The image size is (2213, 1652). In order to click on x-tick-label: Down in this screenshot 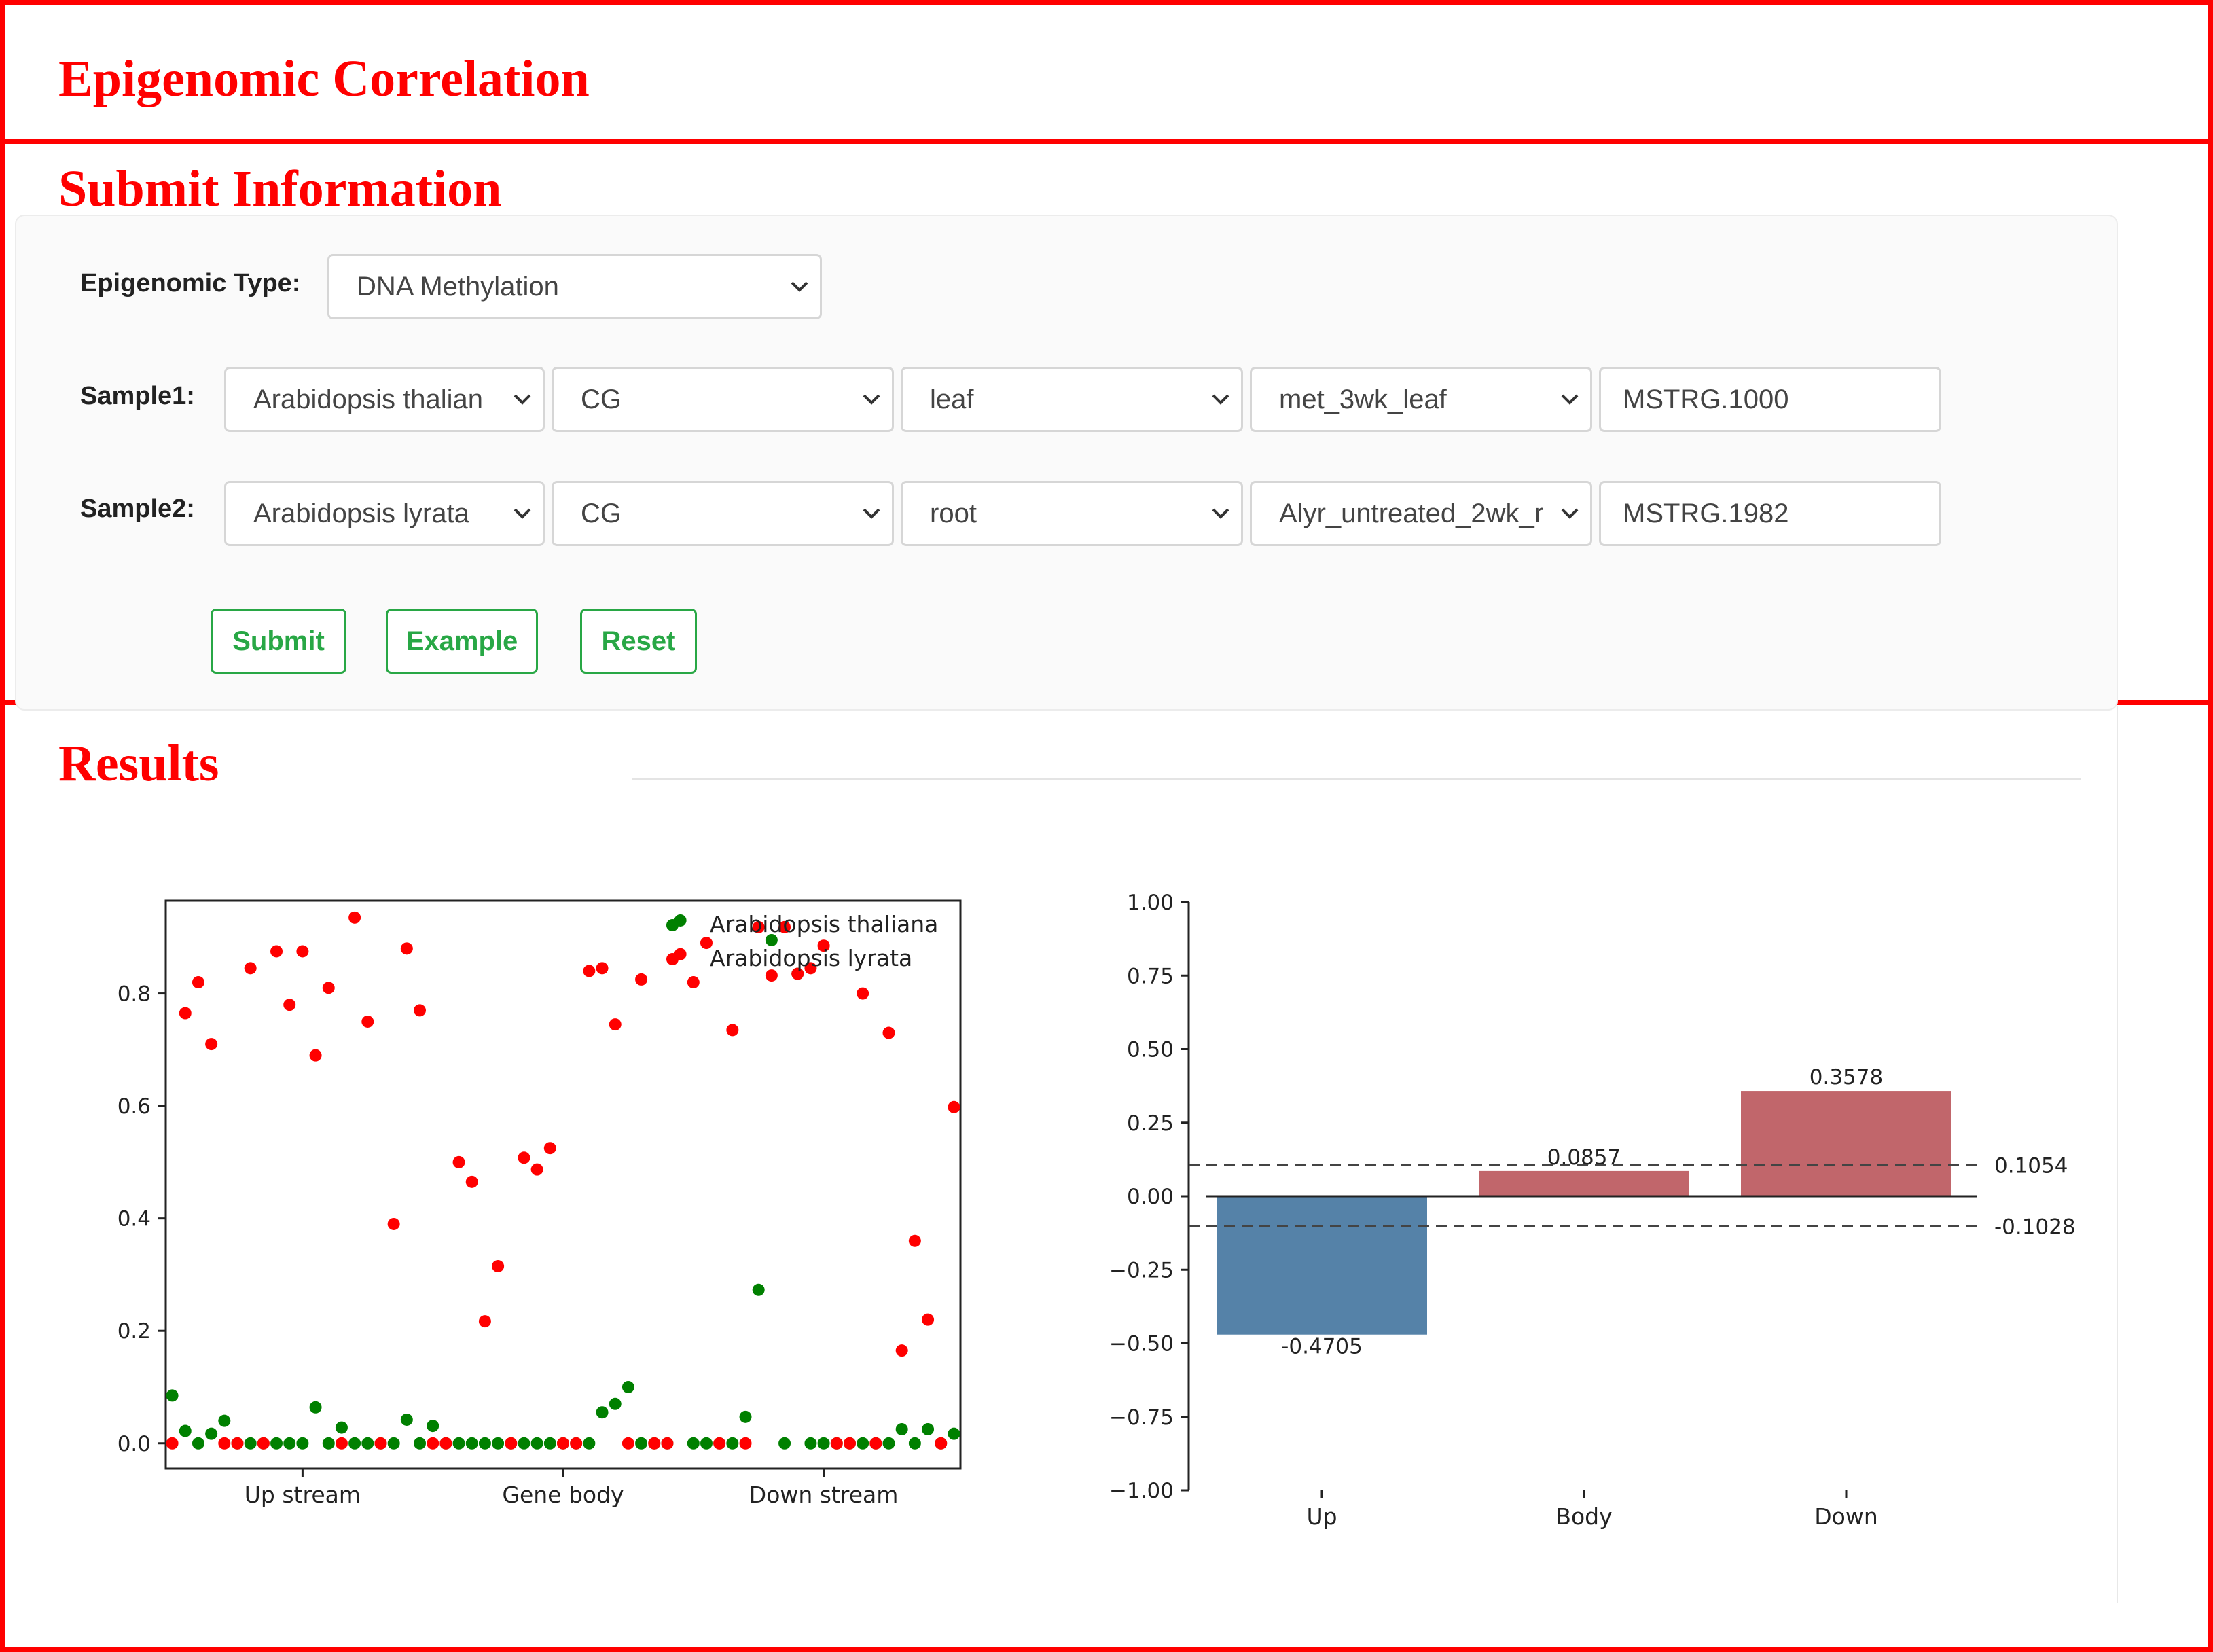, I will do `click(1846, 1516)`.